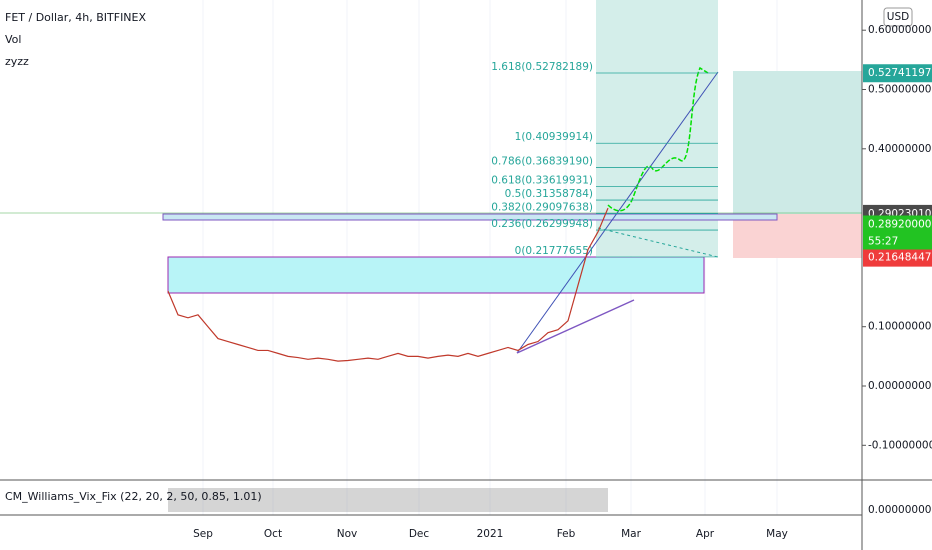 The image size is (932, 550). I want to click on x-tick-label: Feb, so click(566, 534).